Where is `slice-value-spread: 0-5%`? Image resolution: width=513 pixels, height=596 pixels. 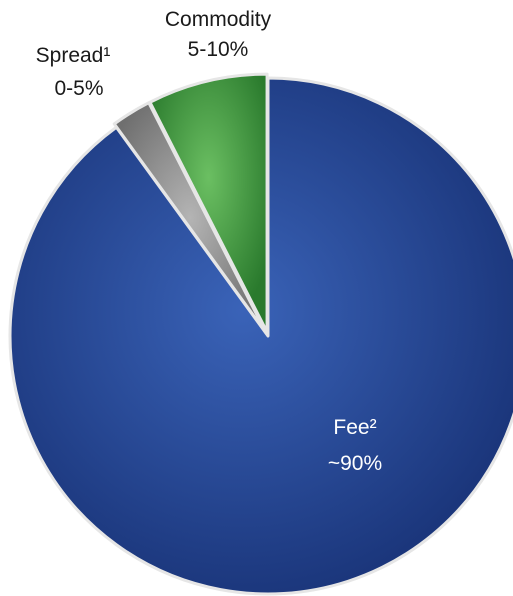 slice-value-spread: 0-5% is located at coordinates (78, 88).